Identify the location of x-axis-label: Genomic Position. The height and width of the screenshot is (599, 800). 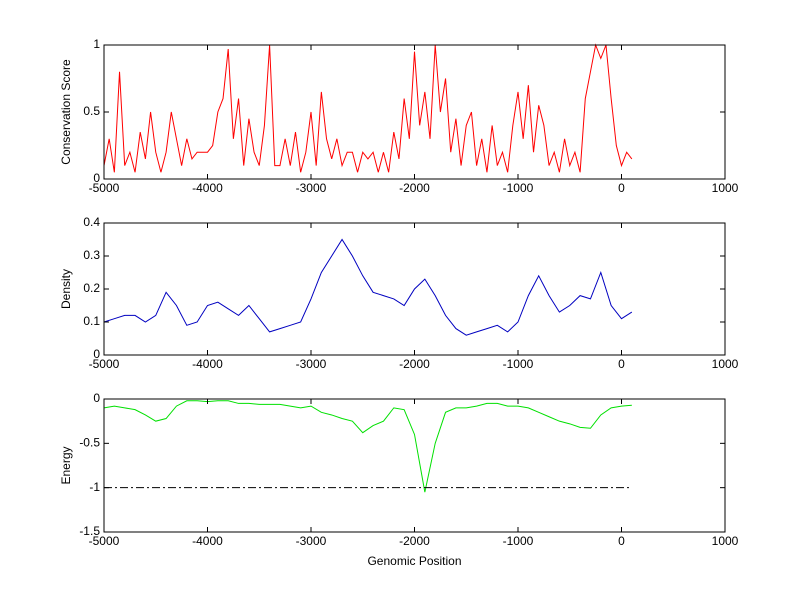
(414, 561).